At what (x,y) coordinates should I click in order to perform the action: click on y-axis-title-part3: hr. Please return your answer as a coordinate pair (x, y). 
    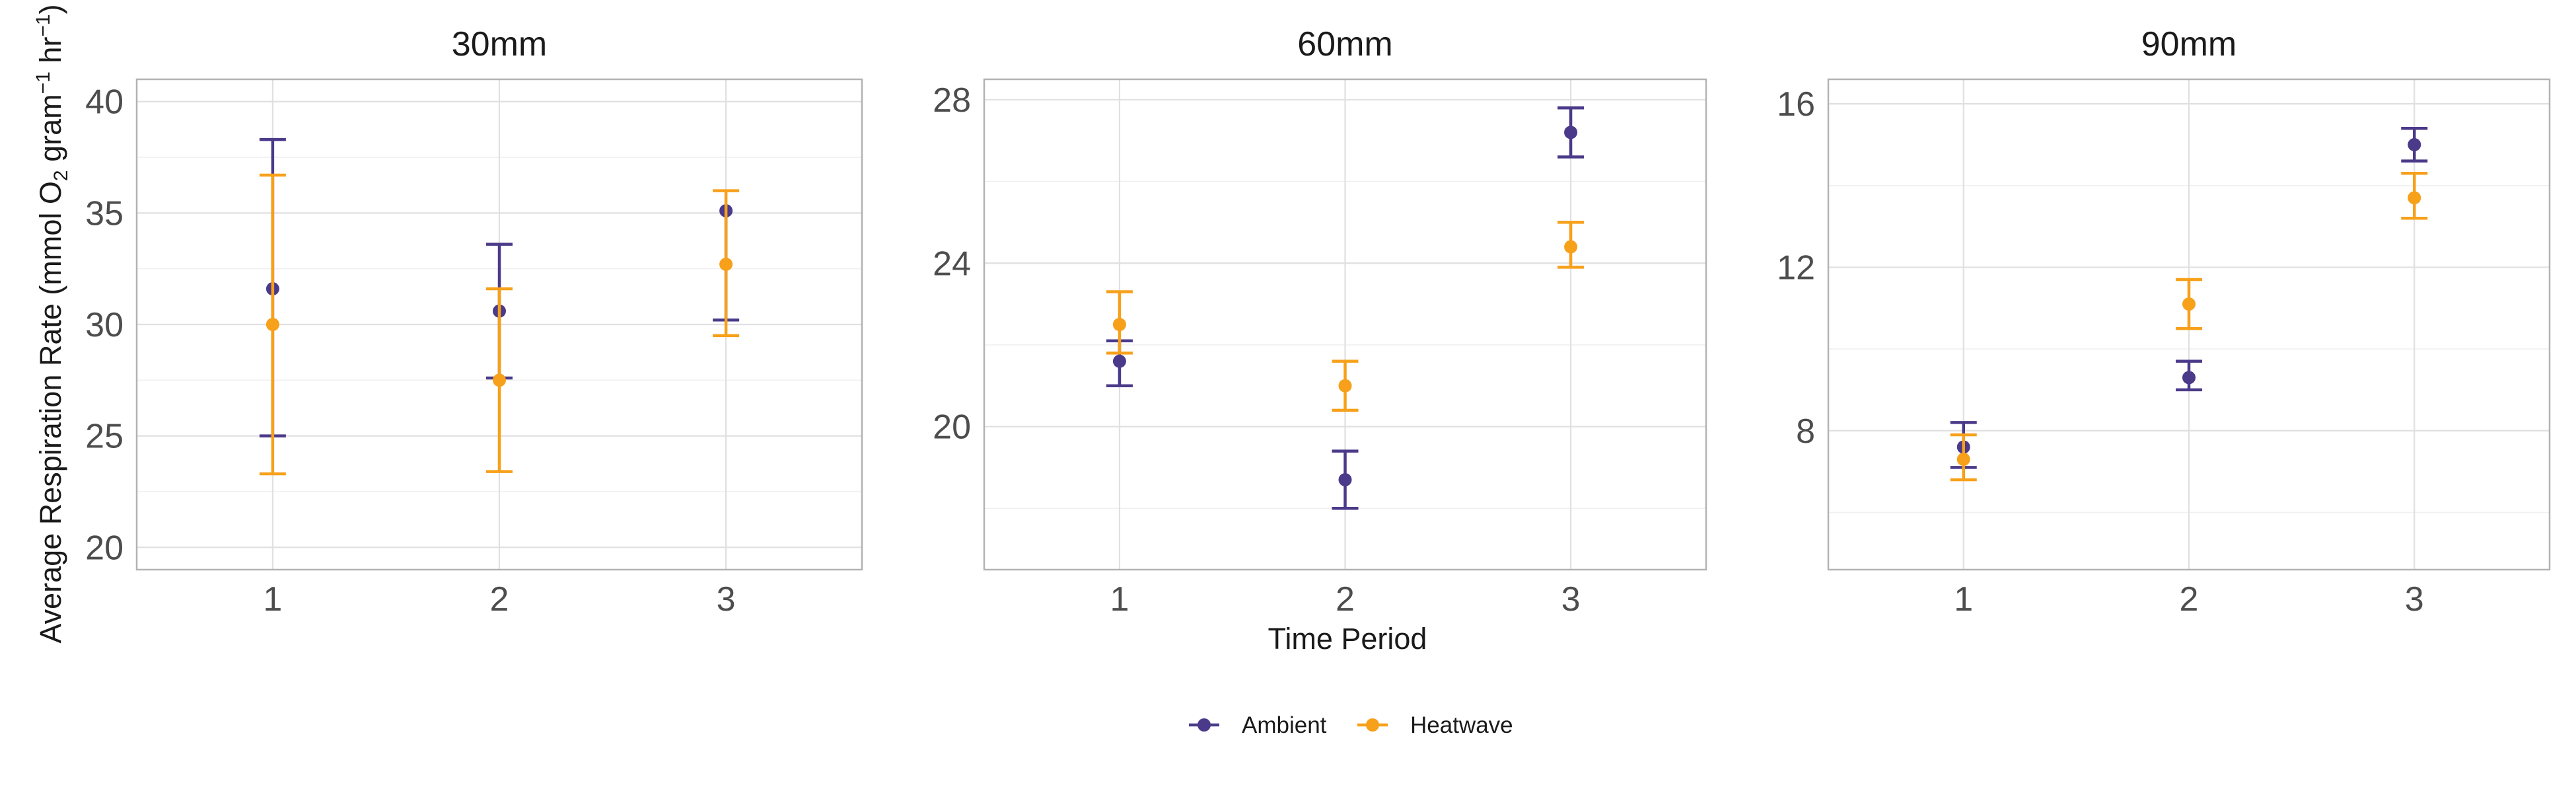
    Looking at the image, I should click on (50, 55).